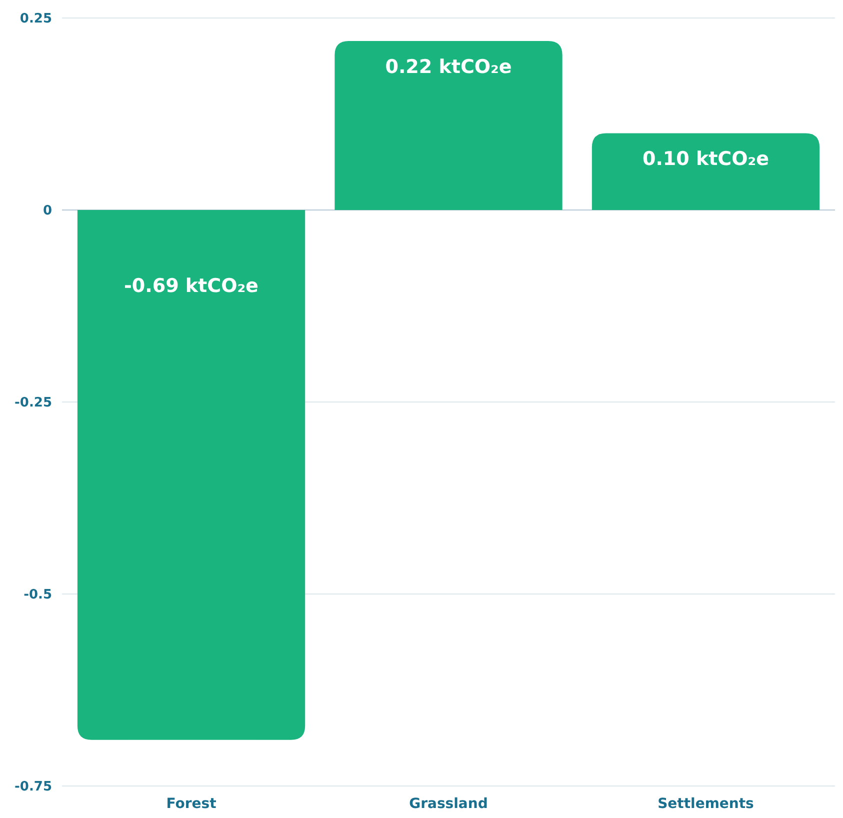 The height and width of the screenshot is (818, 843). Describe the element at coordinates (47, 211) in the screenshot. I see `y-tick-label: 0` at that location.